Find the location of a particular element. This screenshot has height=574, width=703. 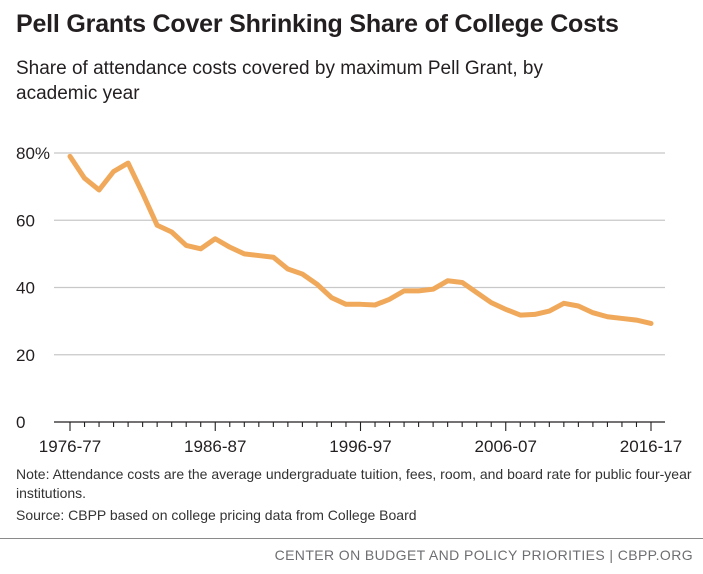

y-axis: 0 20 40 60 80% is located at coordinates (33, 288).